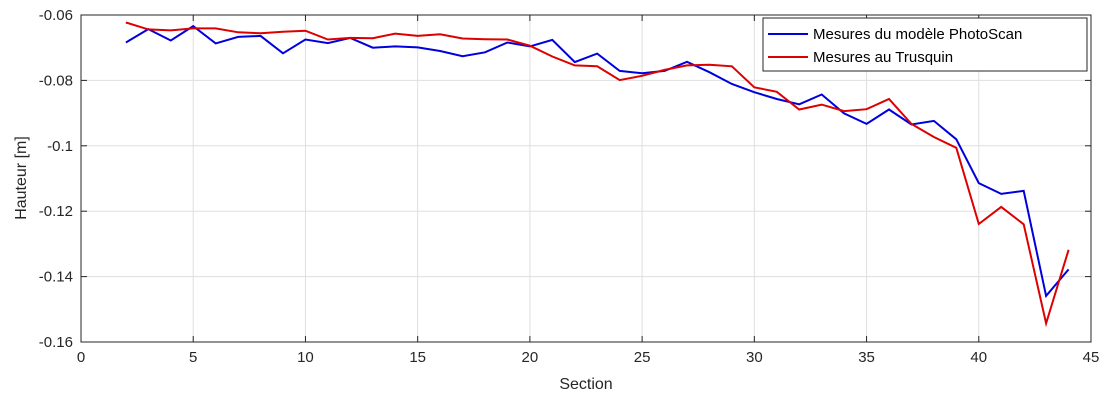 The width and height of the screenshot is (1109, 394). I want to click on x-tick-label: 35, so click(866, 357).